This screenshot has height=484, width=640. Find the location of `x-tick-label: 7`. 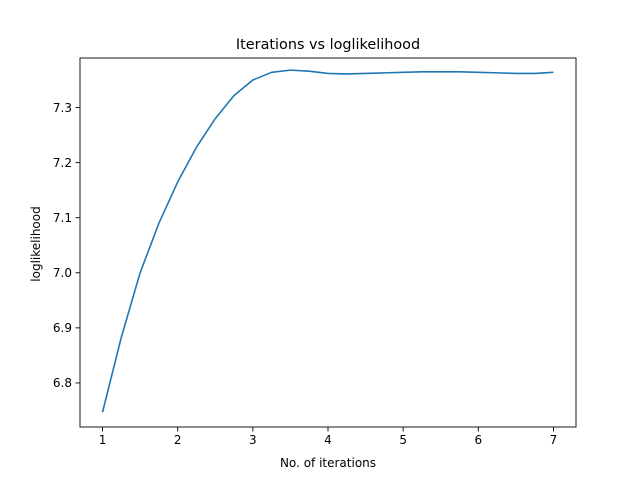

x-tick-label: 7 is located at coordinates (554, 440).